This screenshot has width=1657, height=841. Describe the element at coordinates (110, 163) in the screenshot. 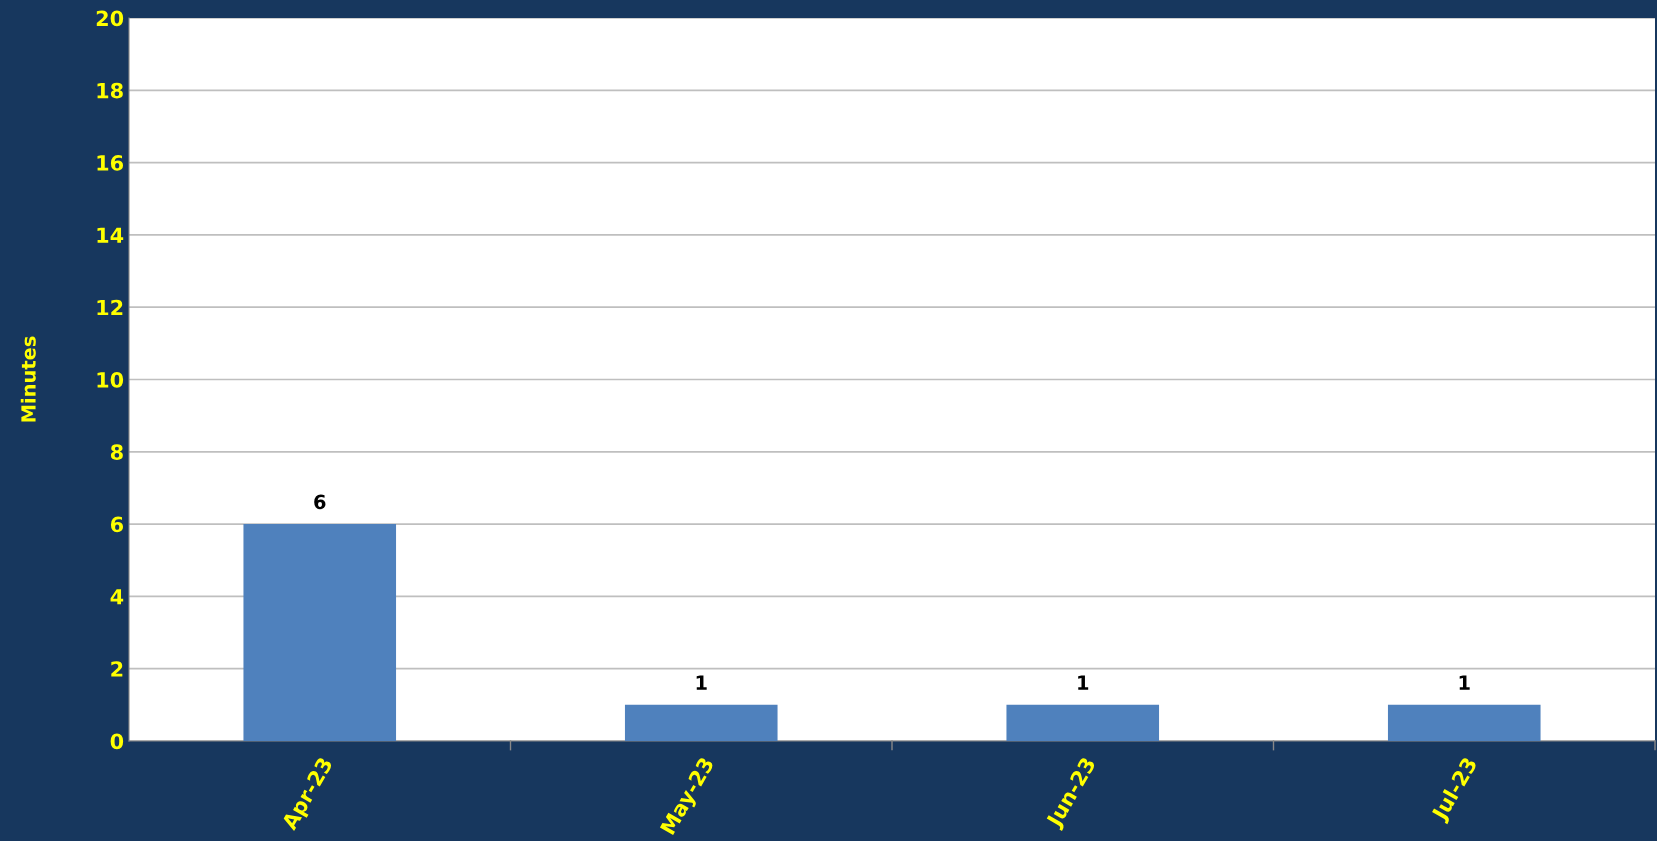

I see `y-tick-label: 16` at that location.